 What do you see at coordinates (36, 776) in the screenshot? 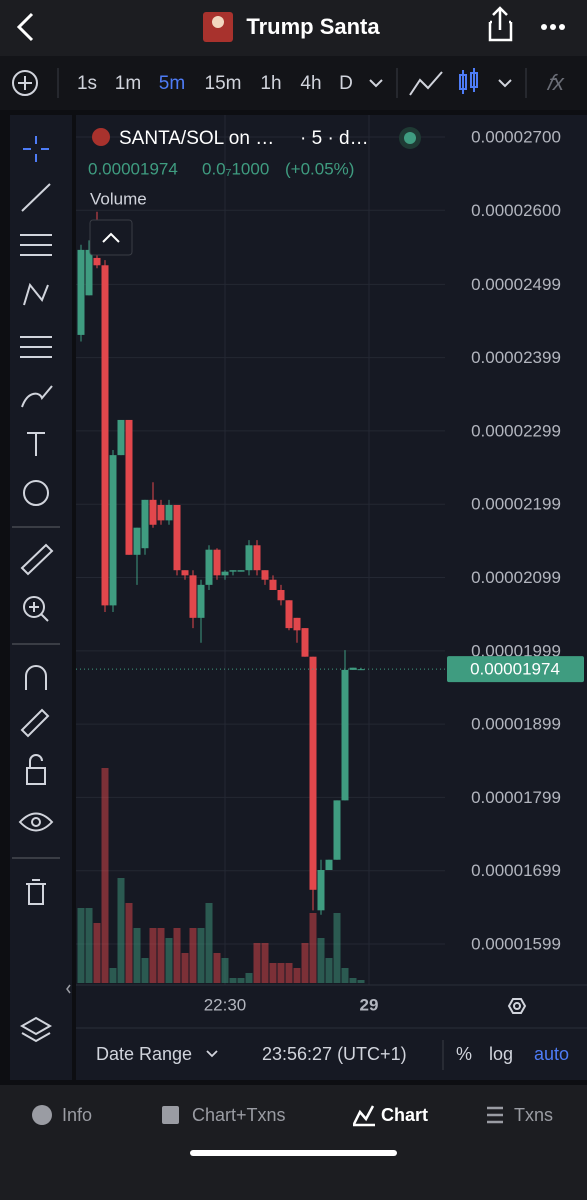
I see `lock-tool` at bounding box center [36, 776].